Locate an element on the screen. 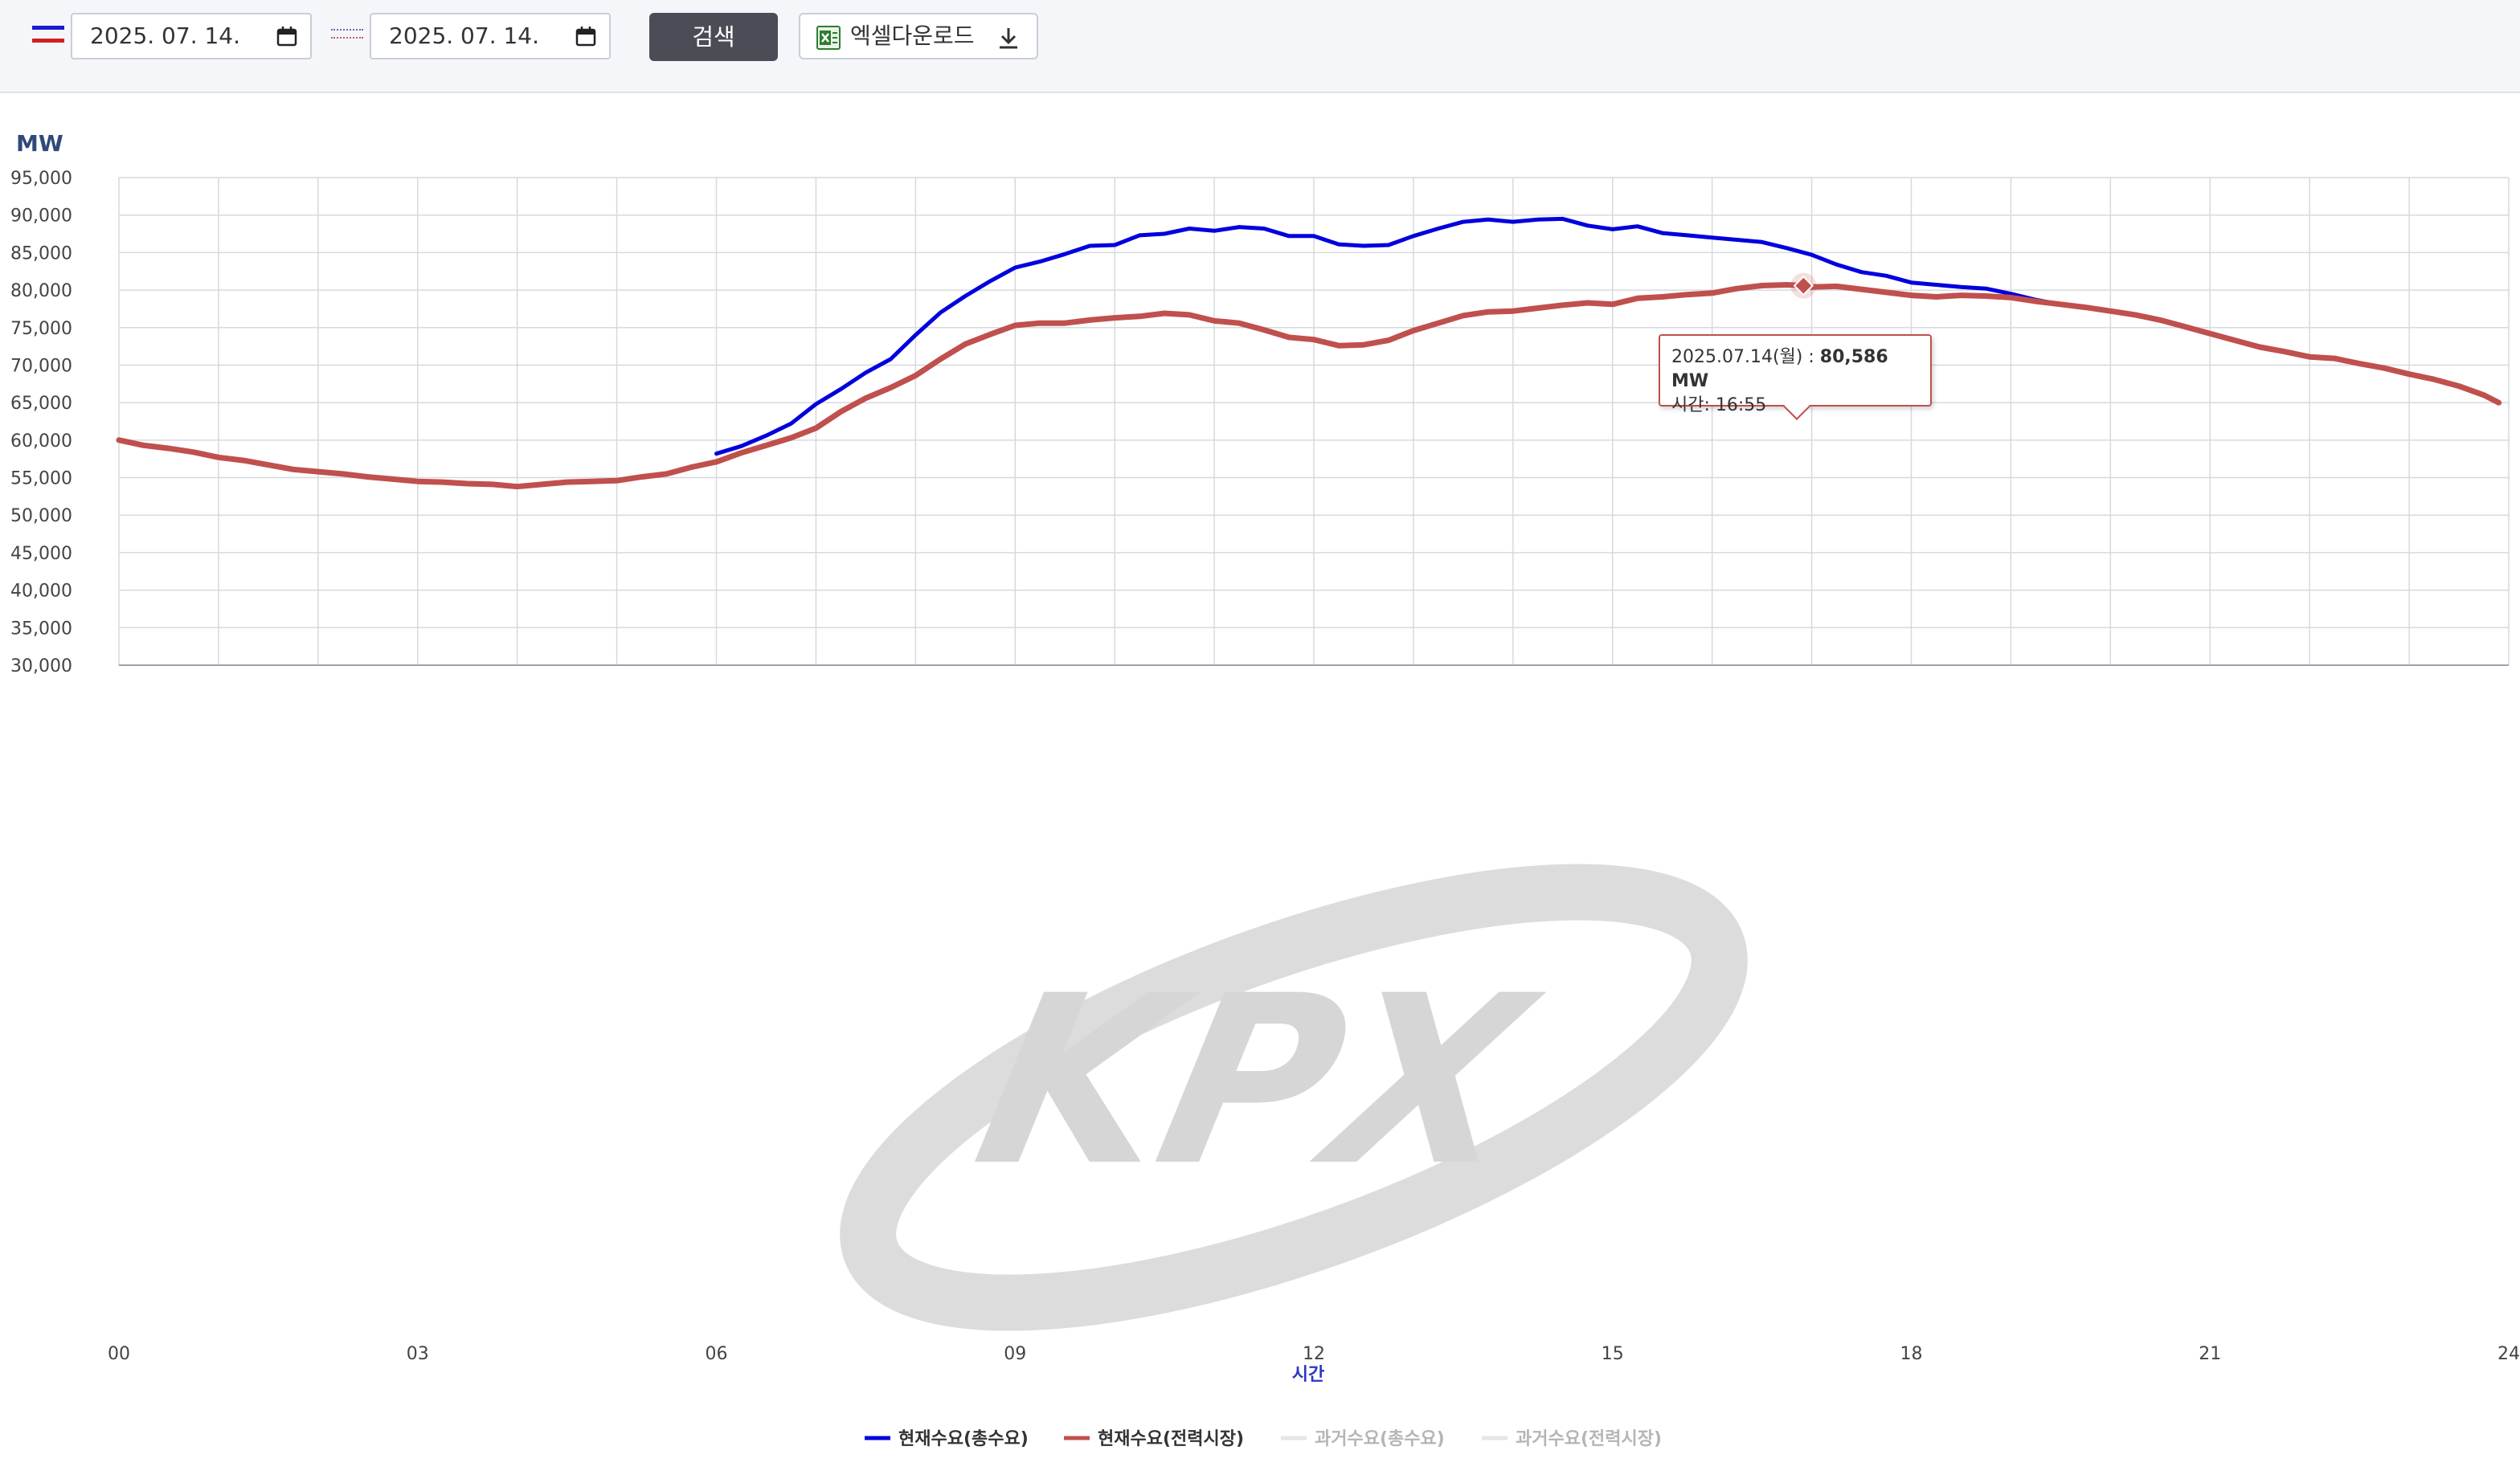  x-tick-label: 21 is located at coordinates (2210, 1354).